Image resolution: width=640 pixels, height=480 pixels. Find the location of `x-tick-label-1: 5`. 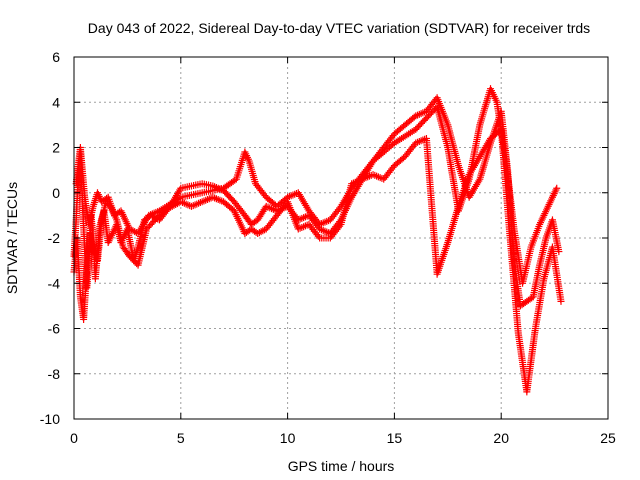

x-tick-label-1: 5 is located at coordinates (181, 438).